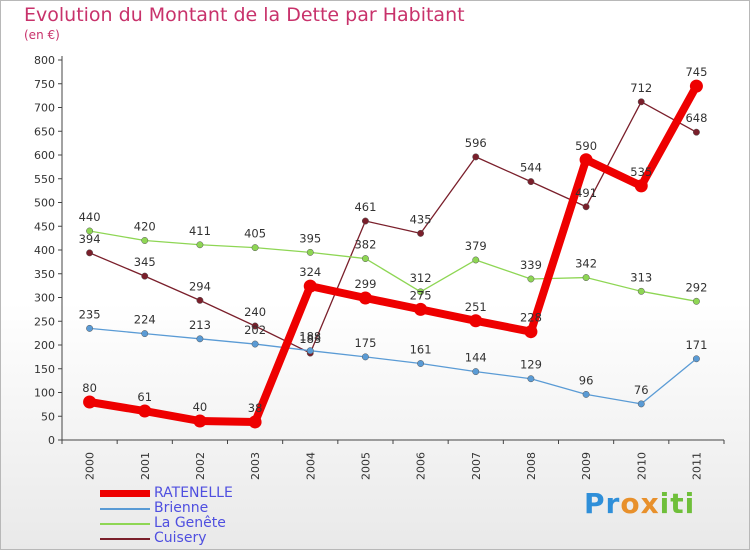 The width and height of the screenshot is (750, 550). Describe the element at coordinates (421, 219) in the screenshot. I see `data-label: 435` at that location.